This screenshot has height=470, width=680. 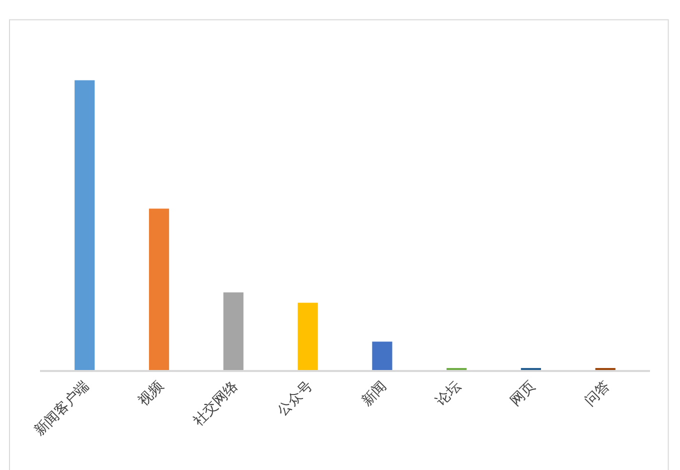 What do you see at coordinates (151, 394) in the screenshot?
I see `x-tick-label: 视频` at bounding box center [151, 394].